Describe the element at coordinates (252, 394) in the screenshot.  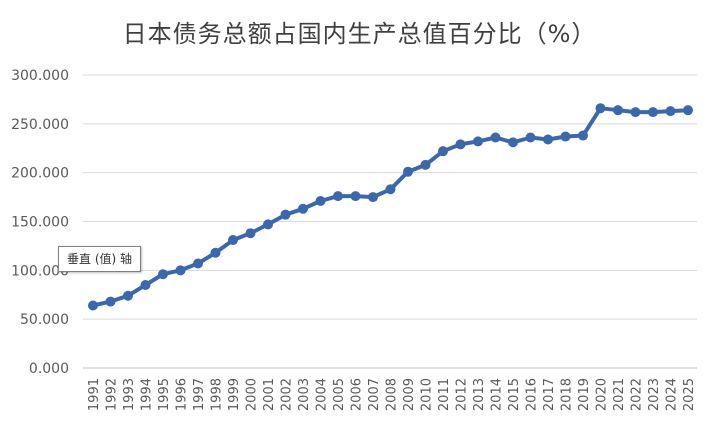
I see `x-tick-label: 2000` at that location.